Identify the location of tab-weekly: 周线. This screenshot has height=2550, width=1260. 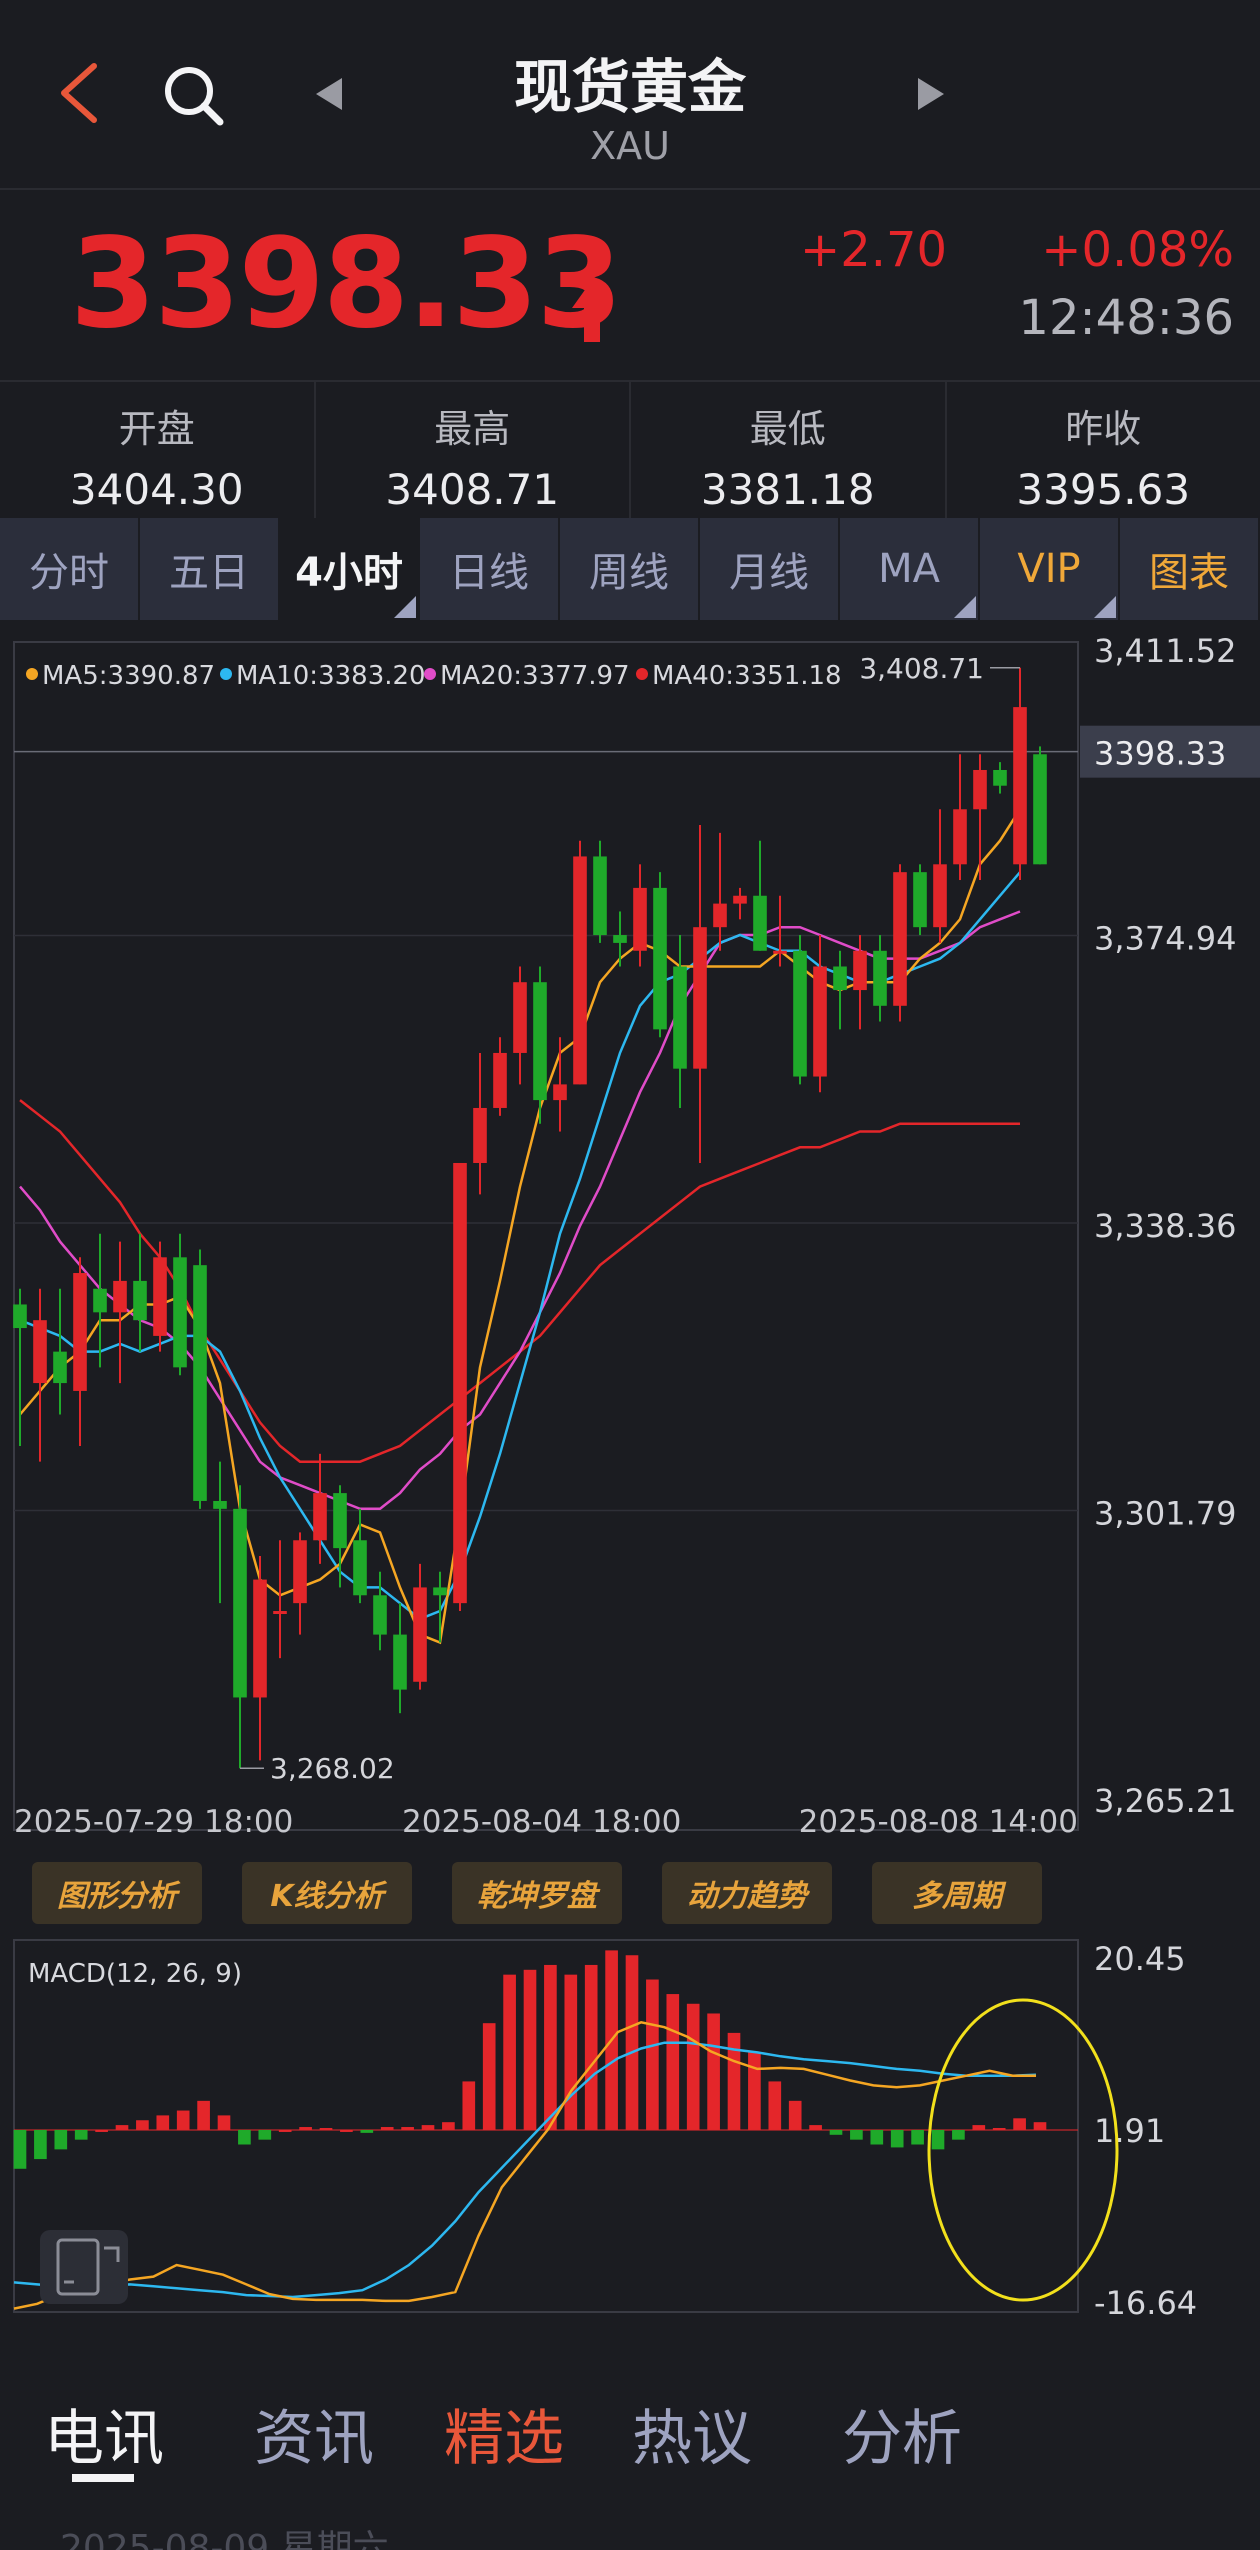
(630, 569).